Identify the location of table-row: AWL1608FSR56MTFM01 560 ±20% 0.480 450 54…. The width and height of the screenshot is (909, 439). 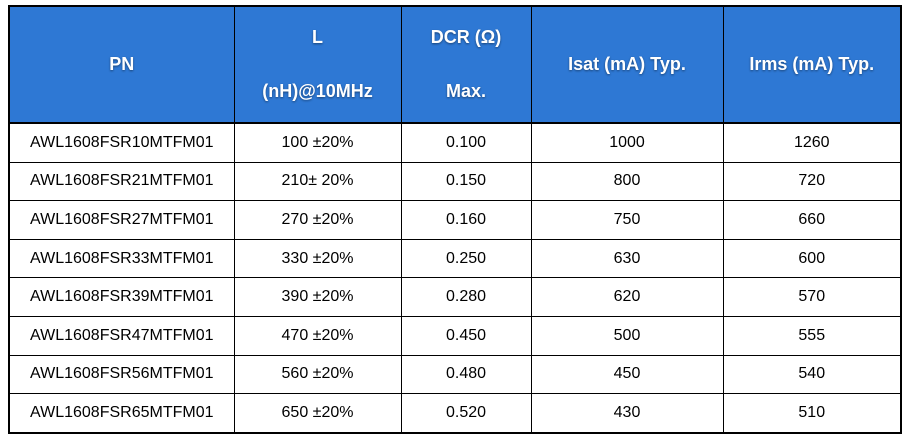
(455, 374).